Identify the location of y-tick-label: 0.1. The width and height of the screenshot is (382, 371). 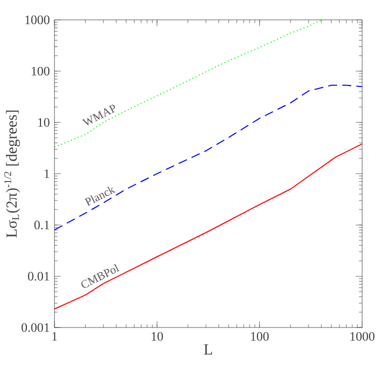
(42, 225).